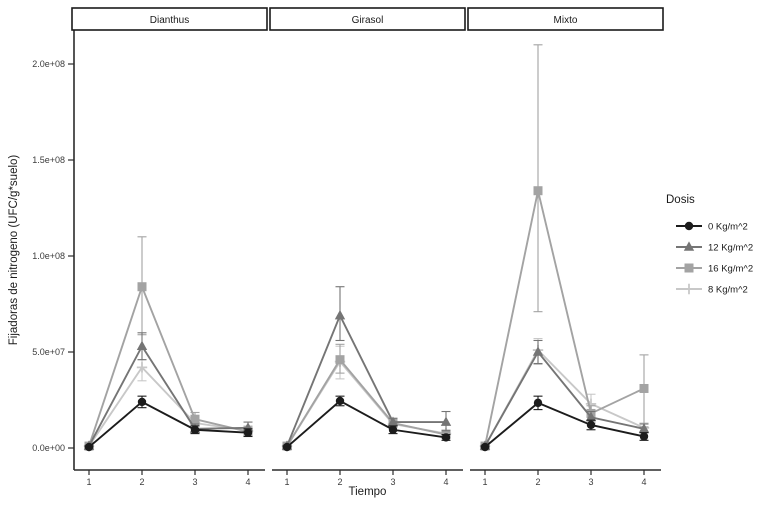 This screenshot has height=506, width=761. Describe the element at coordinates (689, 246) in the screenshot. I see `legend-key-triangle-marker` at that location.